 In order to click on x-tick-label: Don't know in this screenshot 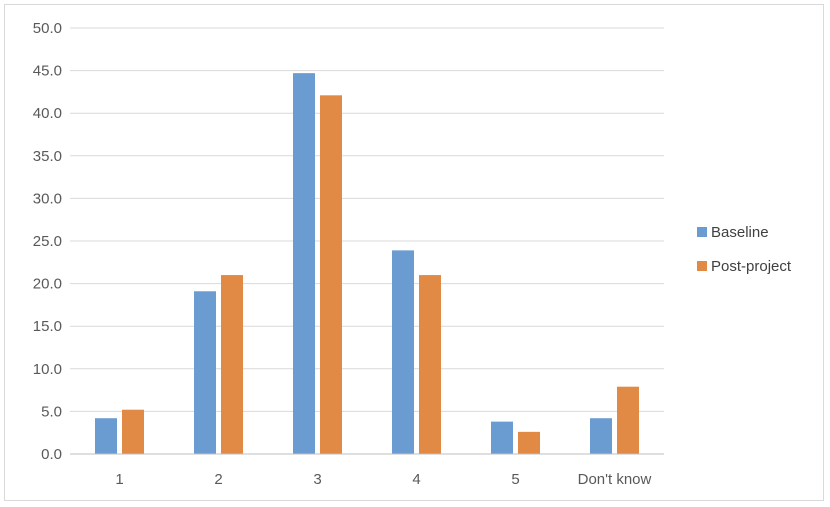, I will do `click(615, 479)`.